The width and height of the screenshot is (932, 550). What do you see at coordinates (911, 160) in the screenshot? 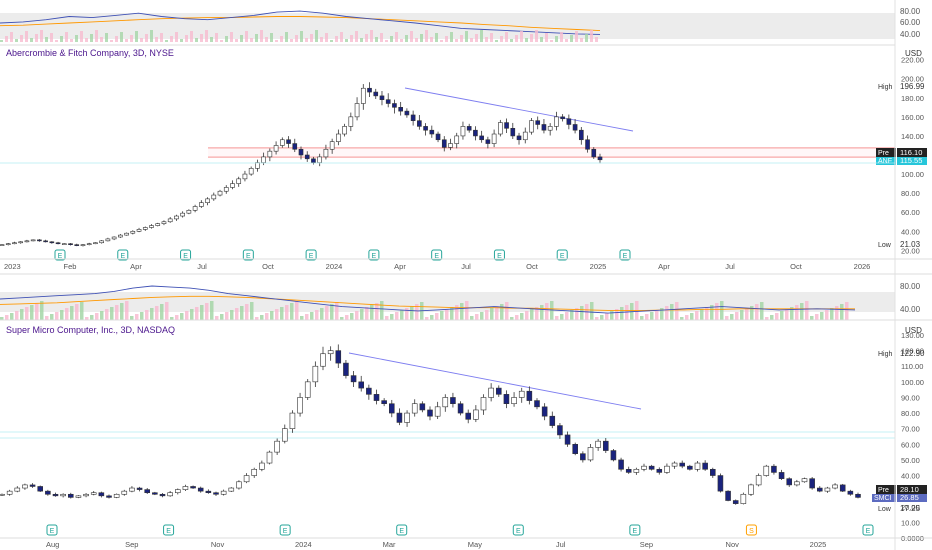
I see `last-value: 115.55` at bounding box center [911, 160].